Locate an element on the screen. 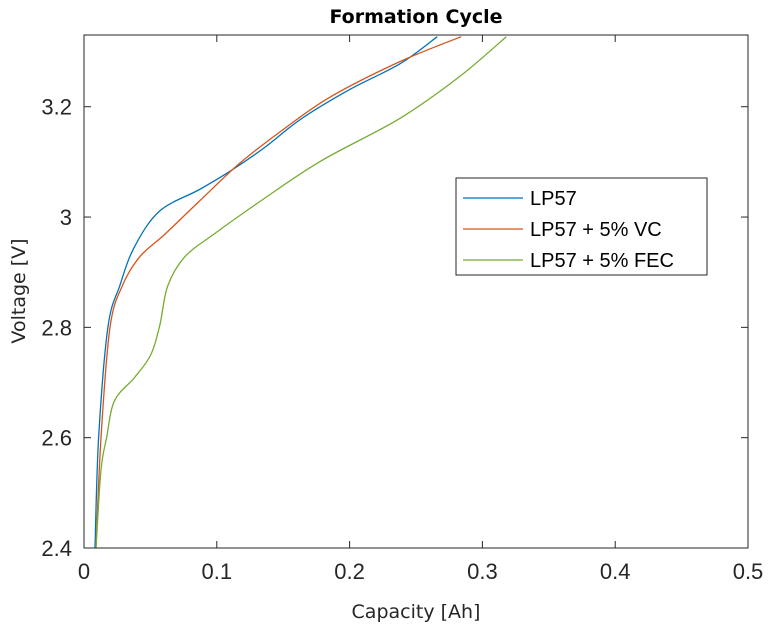 The height and width of the screenshot is (631, 768). y-tick-label: 2.6 is located at coordinates (56, 438).